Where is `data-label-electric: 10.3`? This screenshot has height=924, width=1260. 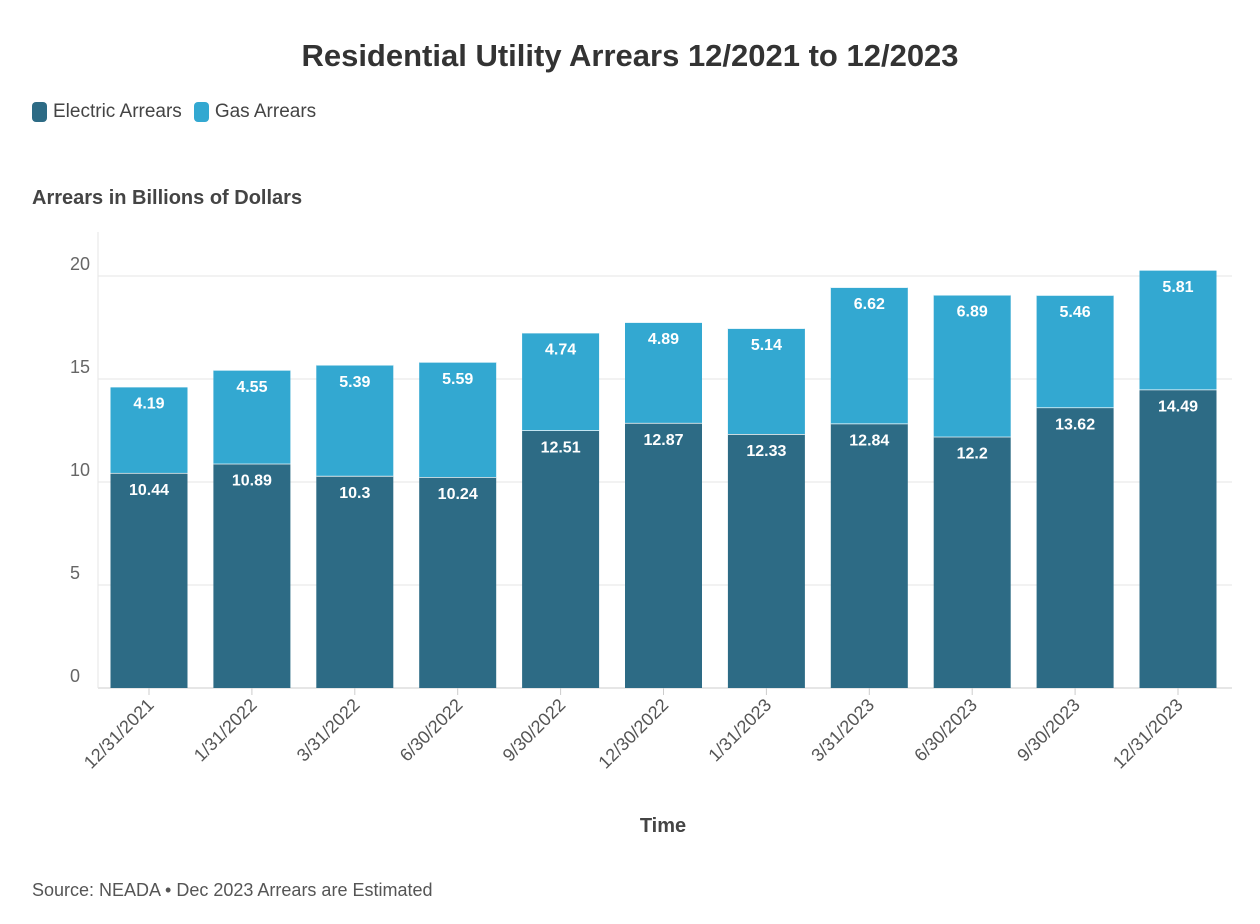
data-label-electric: 10.3 is located at coordinates (354, 493).